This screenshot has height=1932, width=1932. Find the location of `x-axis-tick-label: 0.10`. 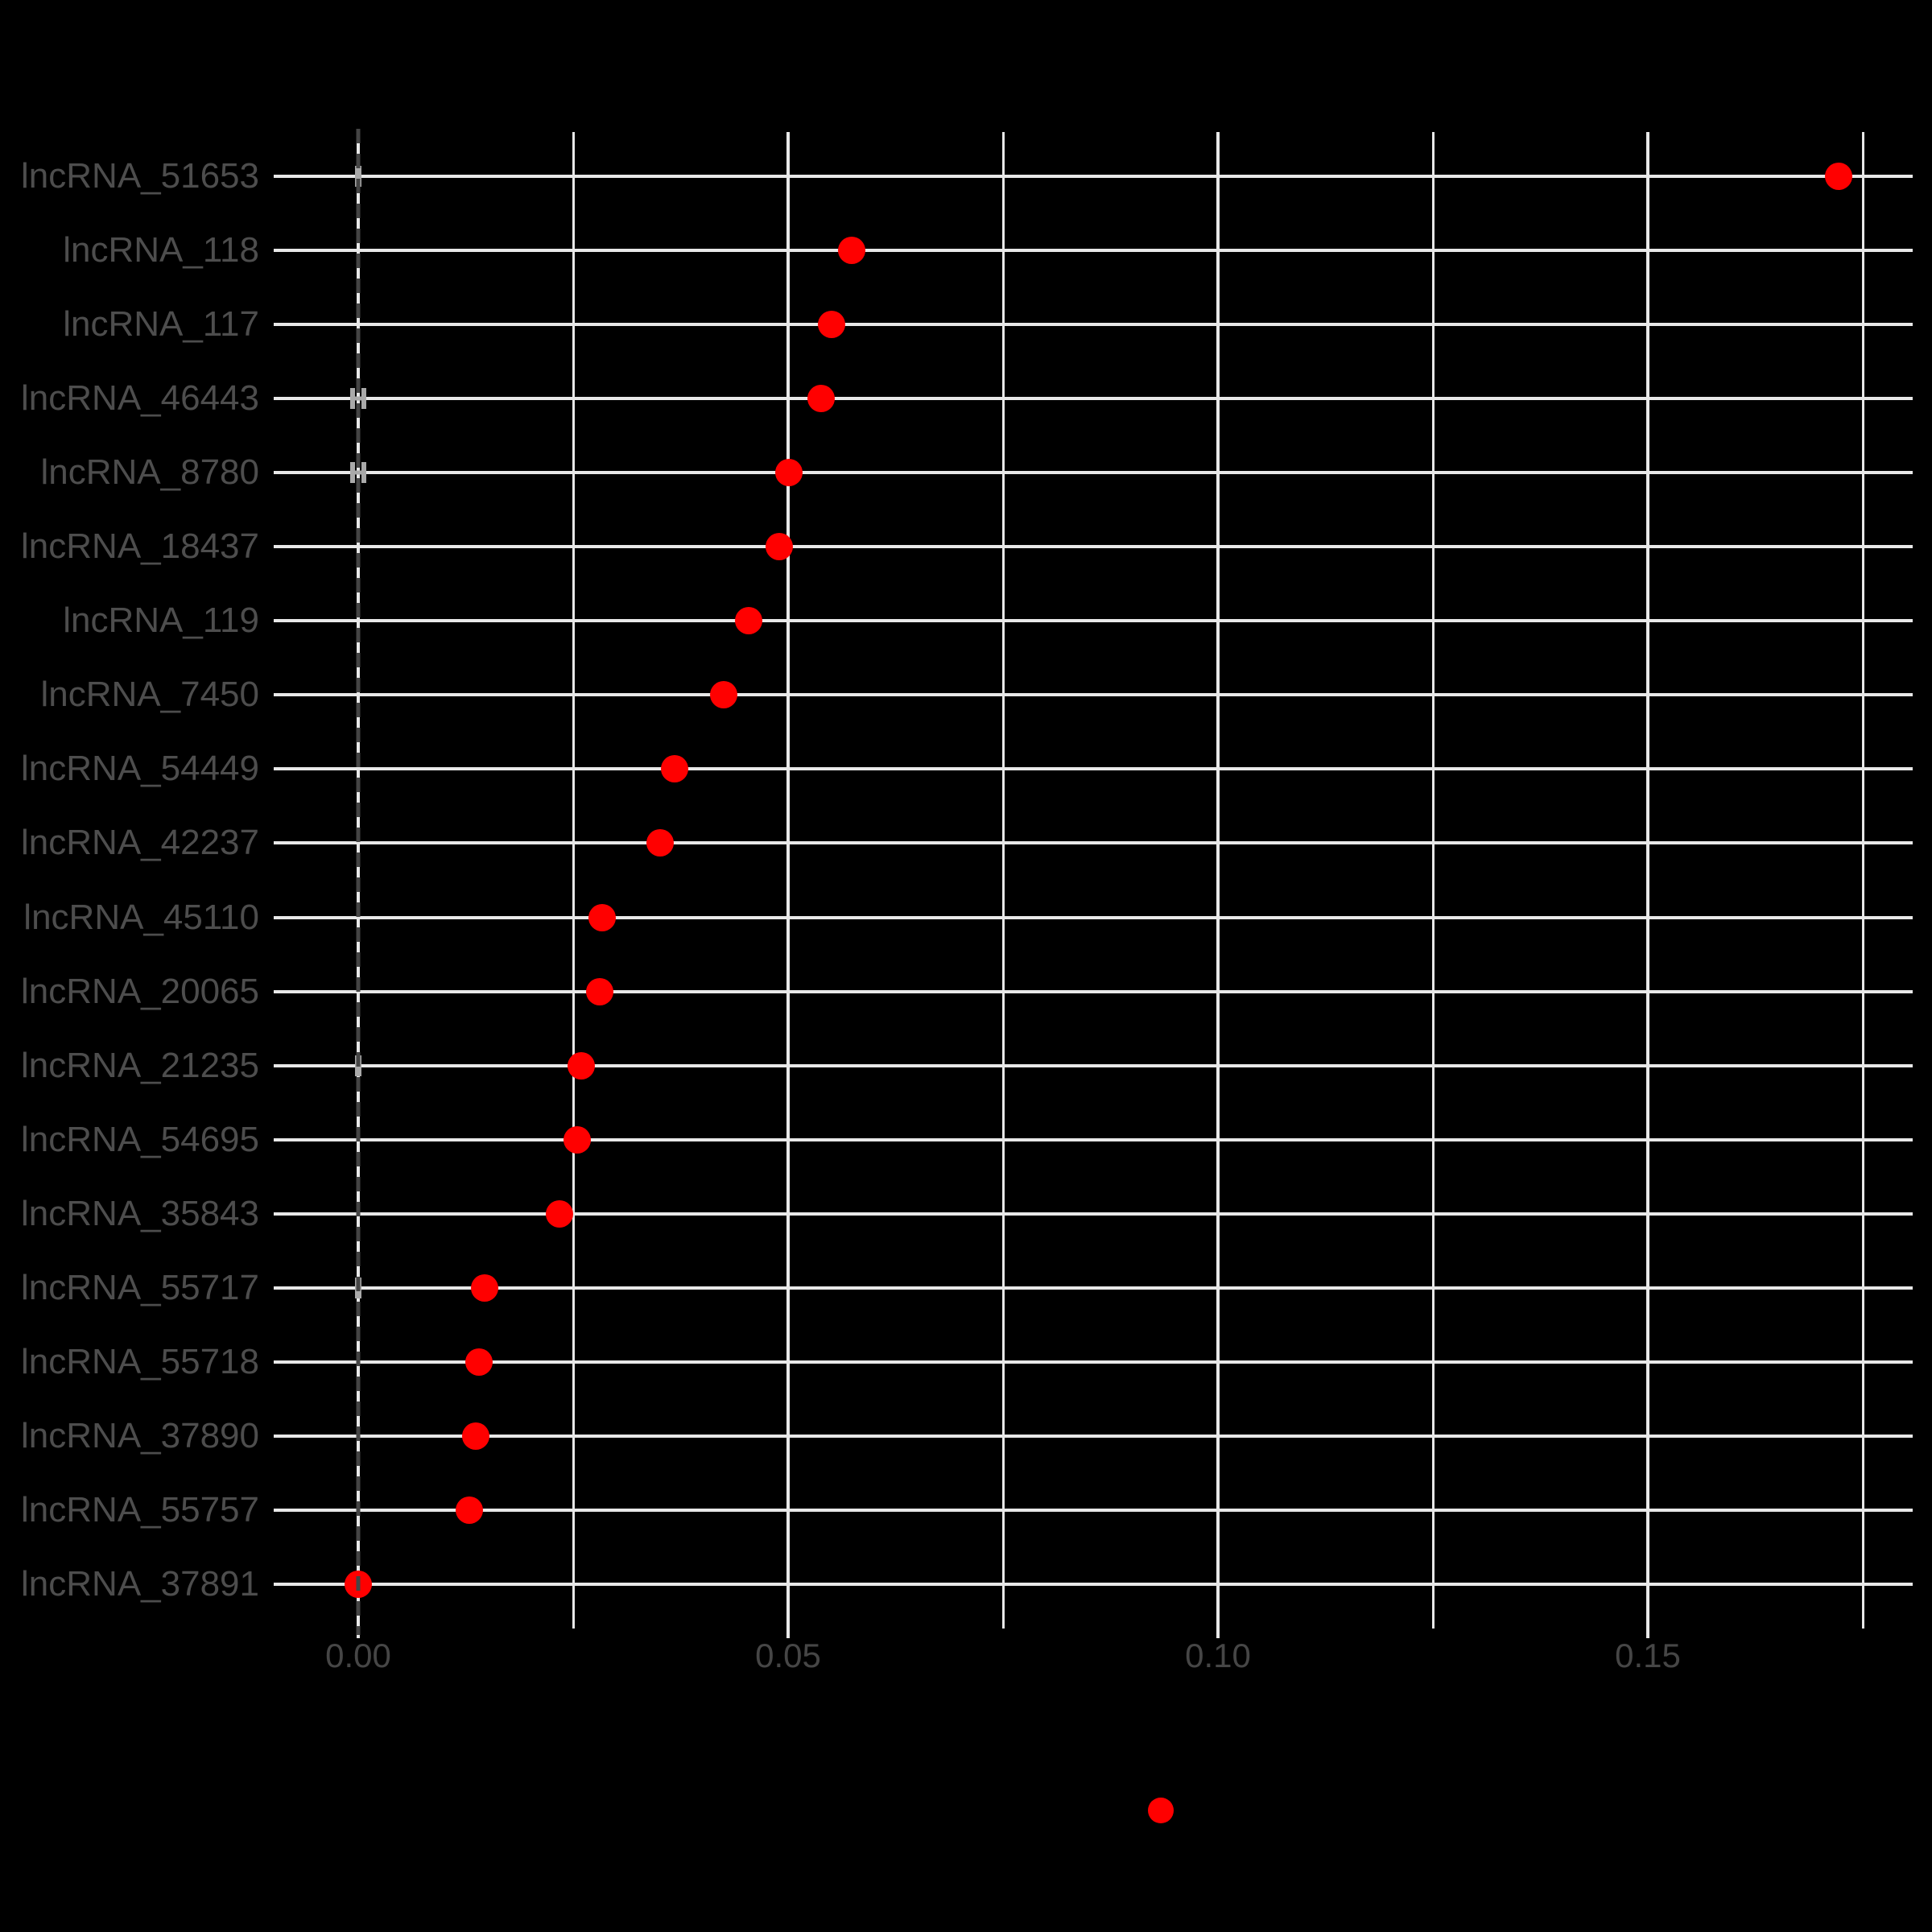

x-axis-tick-label: 0.10 is located at coordinates (1218, 1655).